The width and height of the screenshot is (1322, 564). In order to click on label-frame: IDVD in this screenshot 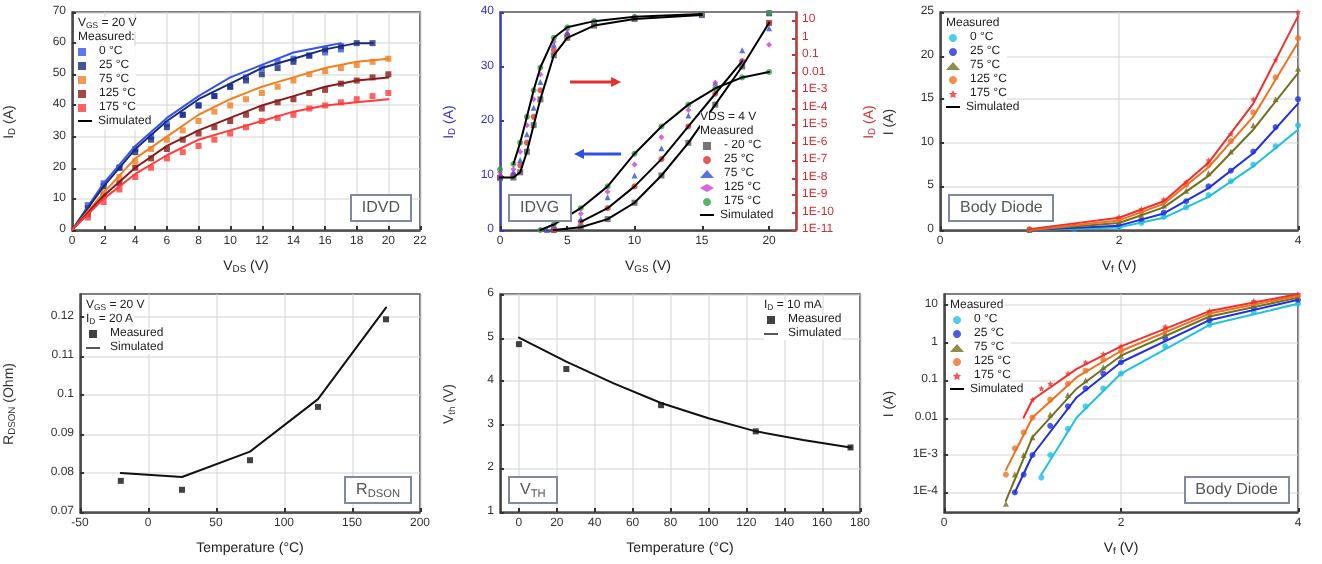, I will do `click(380, 208)`.